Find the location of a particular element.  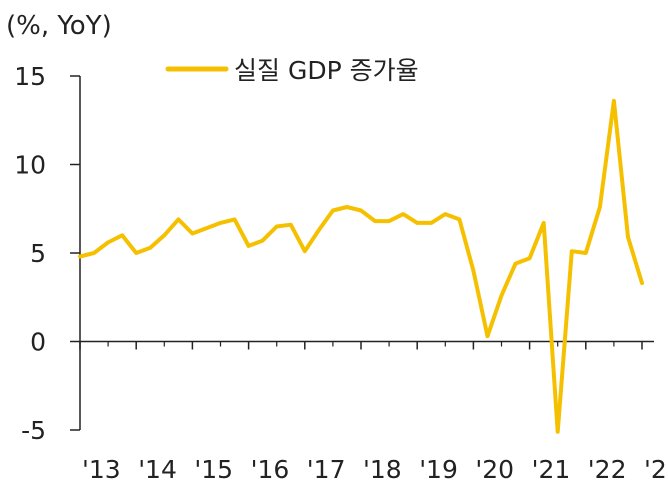

x-tick-label: '18 is located at coordinates (382, 469).